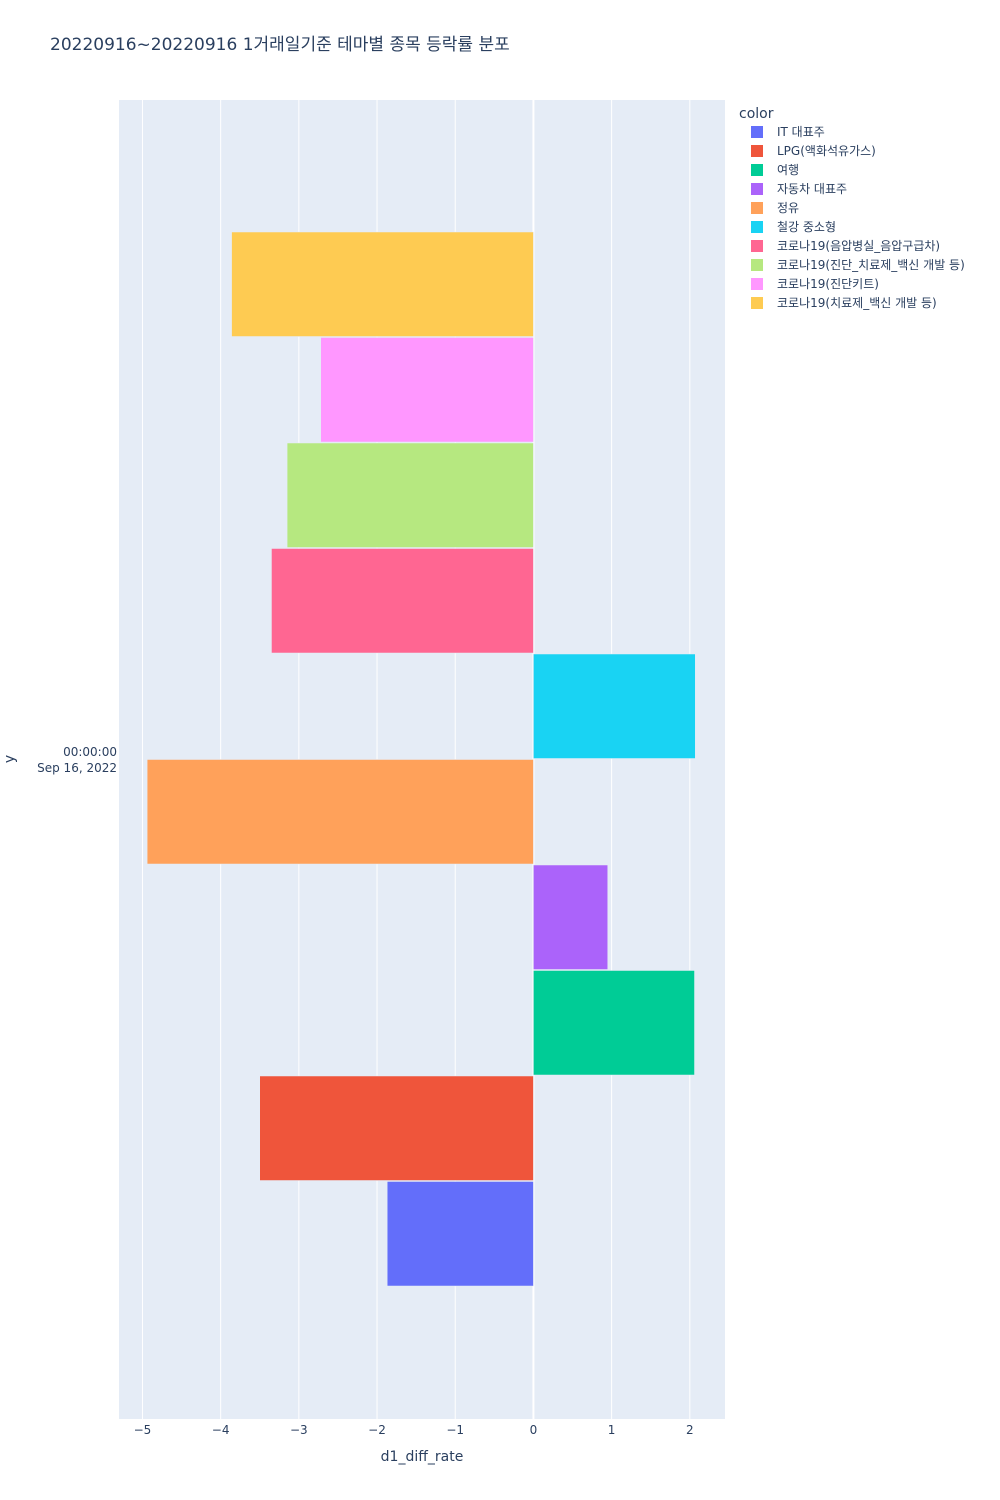 This screenshot has height=1500, width=1000. Describe the element at coordinates (828, 284) in the screenshot. I see `legend-label: 코로나19(진단키트)` at that location.